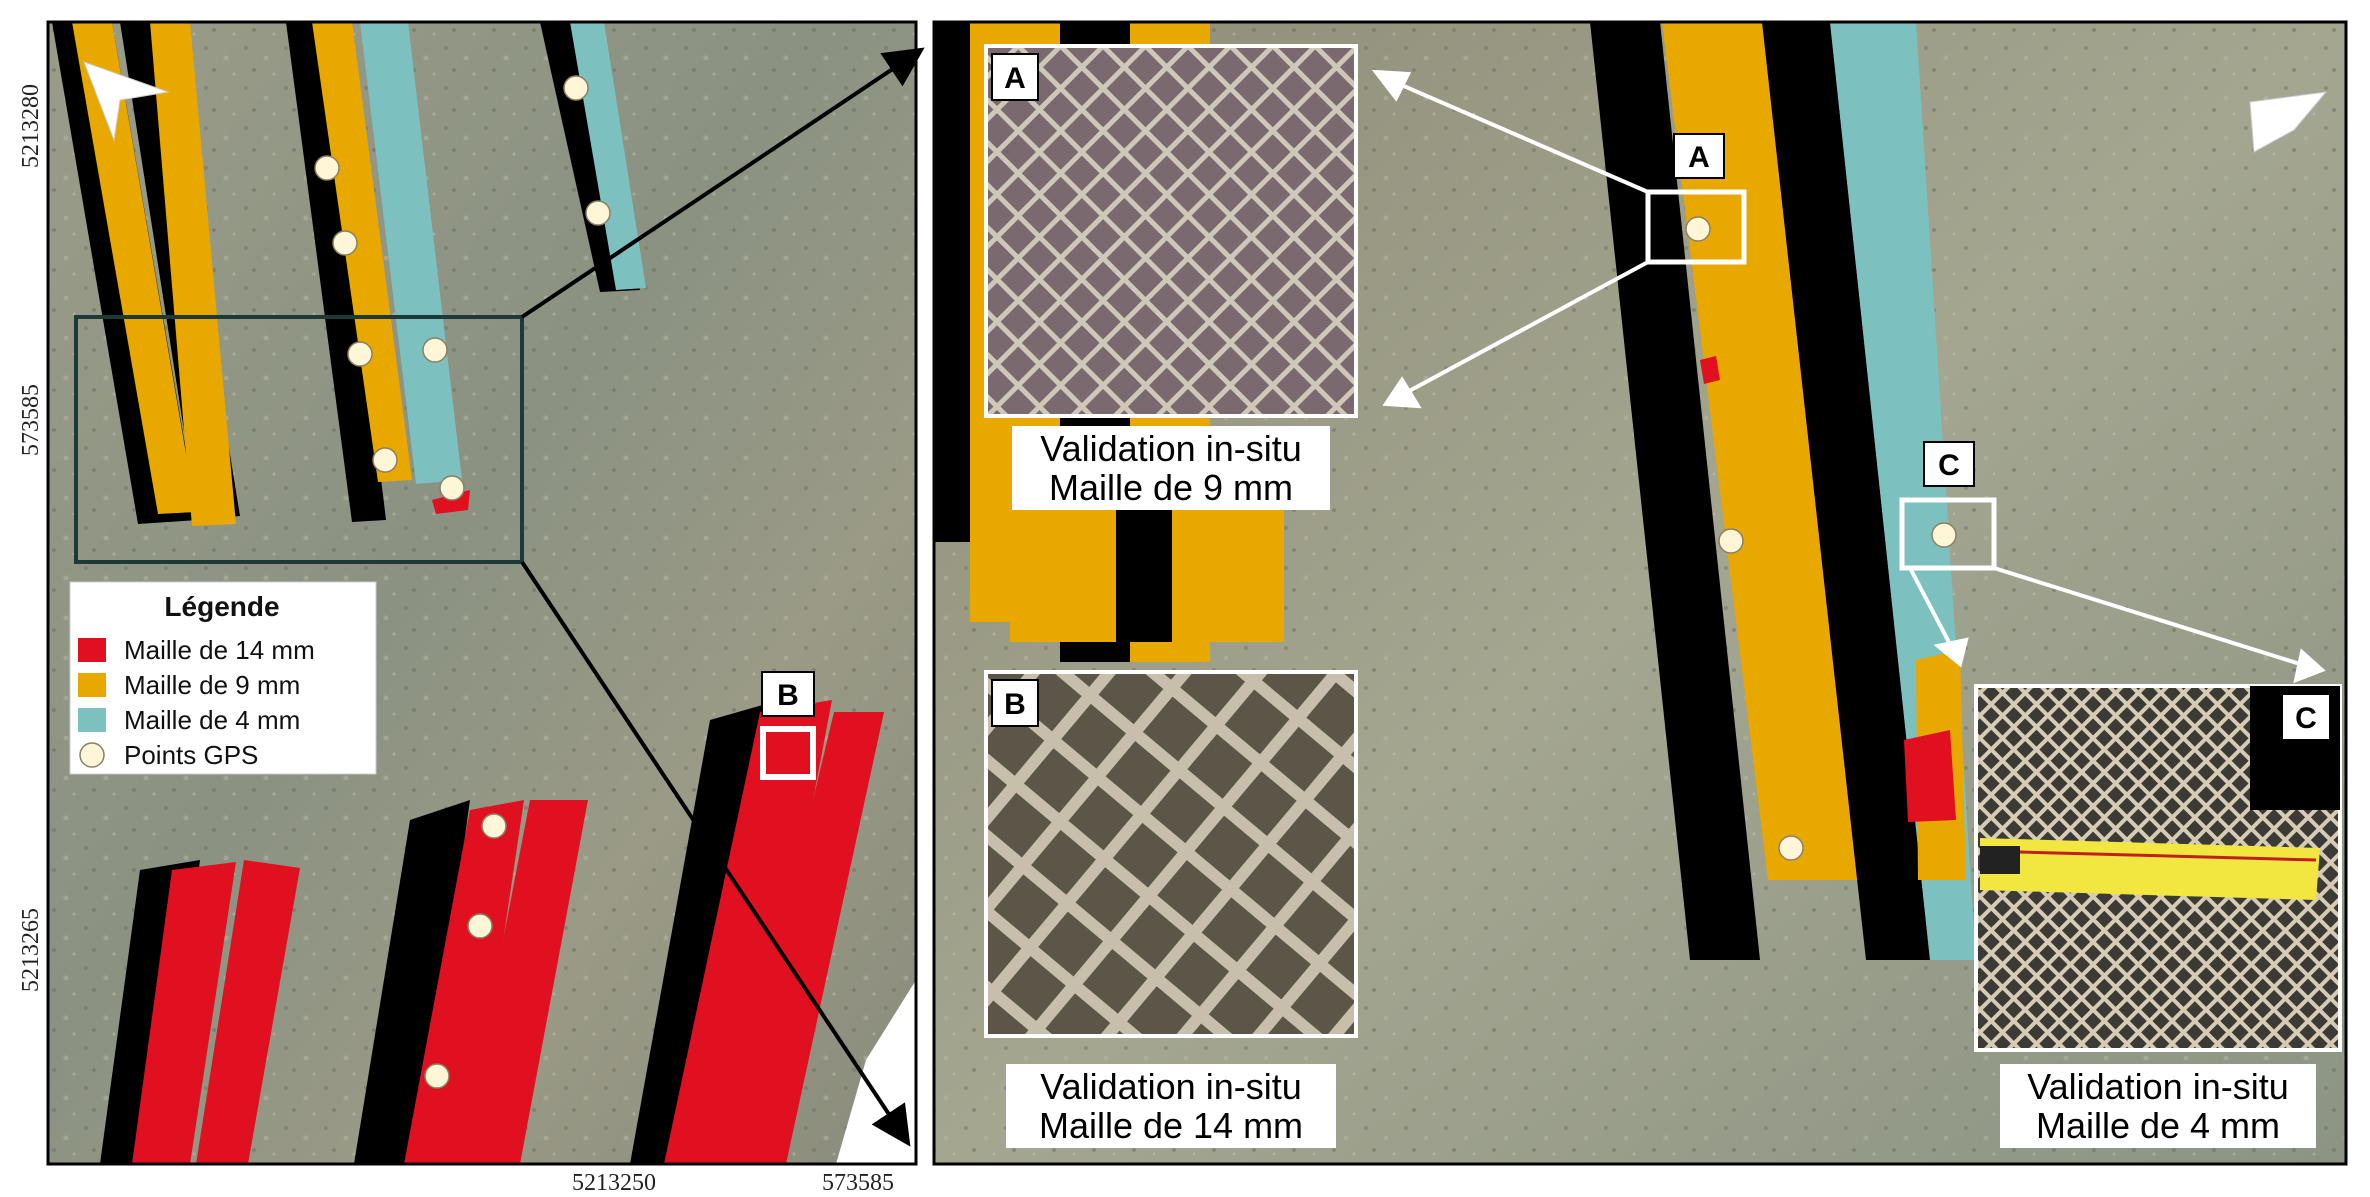 This screenshot has height=1197, width=2370. I want to click on inset-b-label-box, so click(1015, 703).